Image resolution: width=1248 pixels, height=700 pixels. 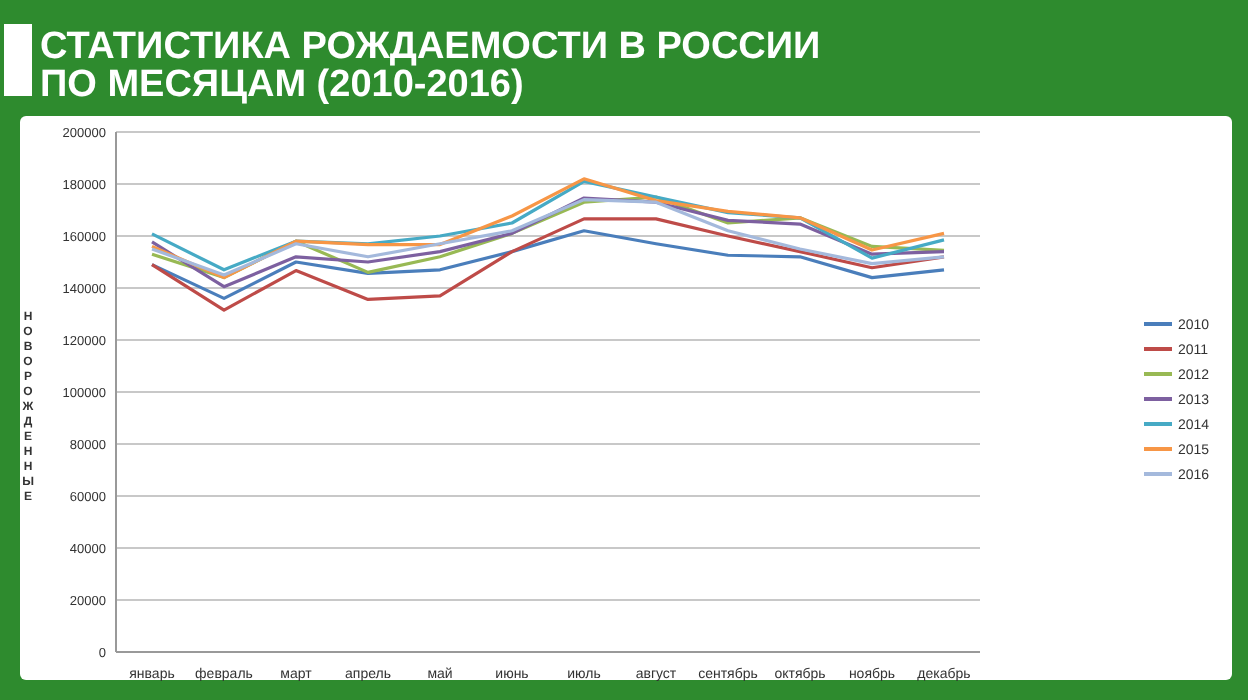 What do you see at coordinates (430, 66) in the screenshot?
I see `chart-title: СТАТИСТИКА РОЖДАЕМОСТИ В РОССИИ ПО МЕСЯЦАМ (2010-2016)` at bounding box center [430, 66].